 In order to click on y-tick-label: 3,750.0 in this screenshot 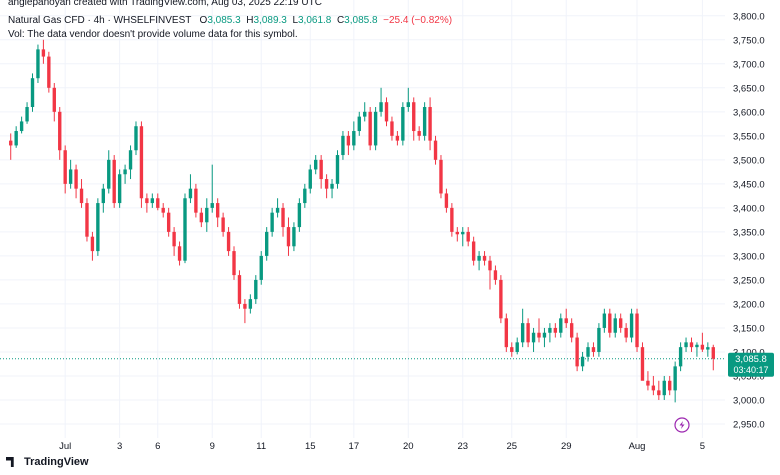, I will do `click(749, 40)`.